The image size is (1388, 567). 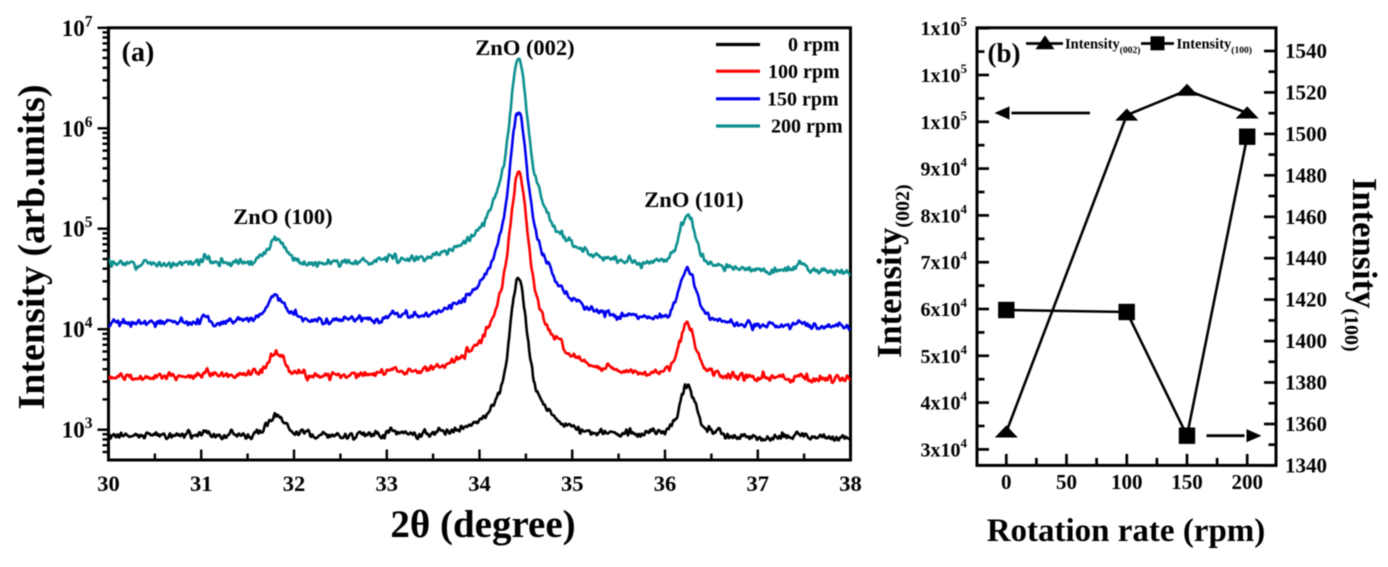 I want to click on svg-text: 0 rpm, so click(x=814, y=45).